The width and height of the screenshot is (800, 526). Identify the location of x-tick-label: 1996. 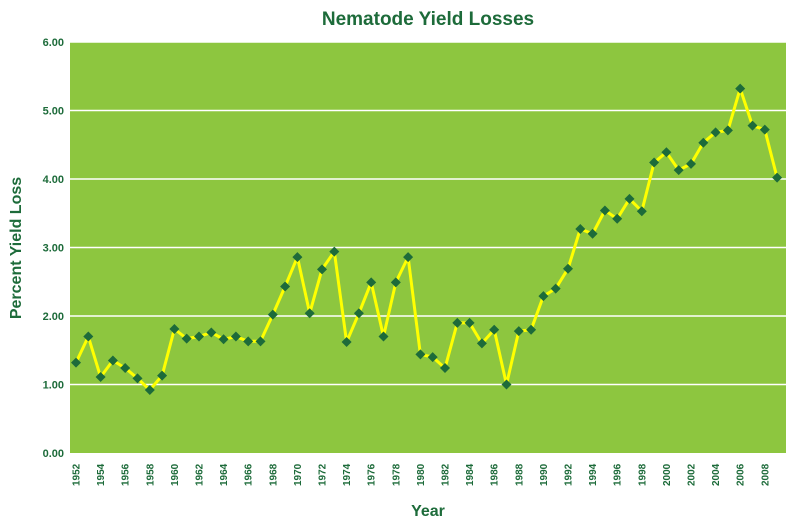
(618, 474).